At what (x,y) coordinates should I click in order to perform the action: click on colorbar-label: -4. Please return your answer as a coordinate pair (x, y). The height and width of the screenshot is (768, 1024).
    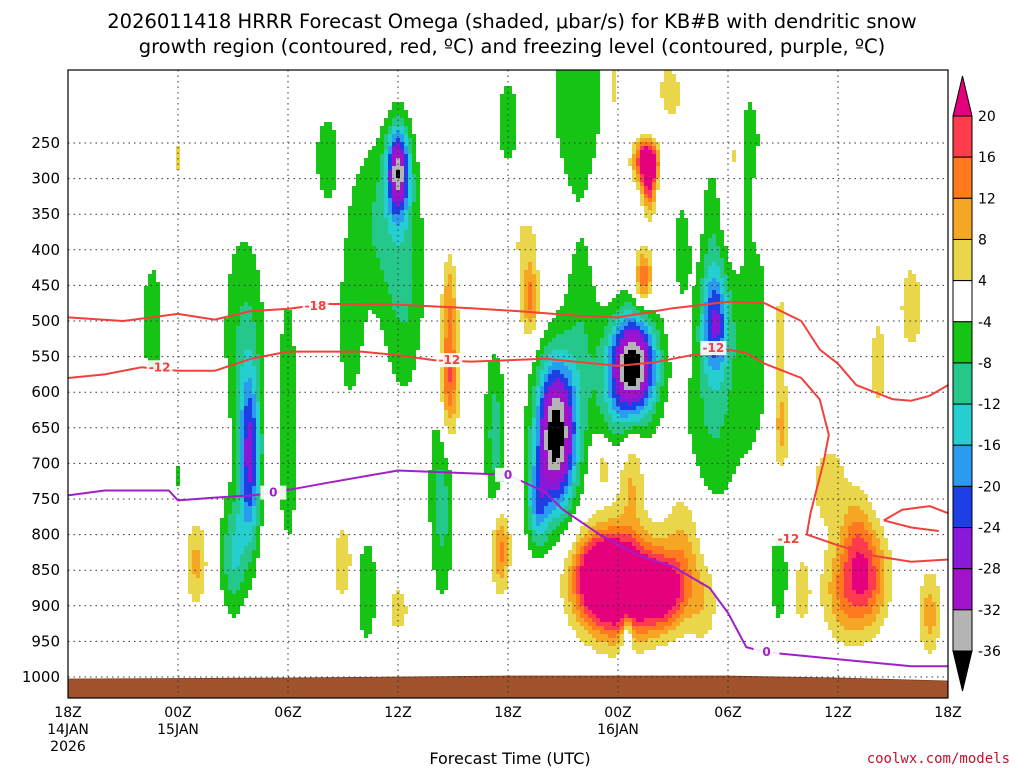
    Looking at the image, I should click on (985, 323).